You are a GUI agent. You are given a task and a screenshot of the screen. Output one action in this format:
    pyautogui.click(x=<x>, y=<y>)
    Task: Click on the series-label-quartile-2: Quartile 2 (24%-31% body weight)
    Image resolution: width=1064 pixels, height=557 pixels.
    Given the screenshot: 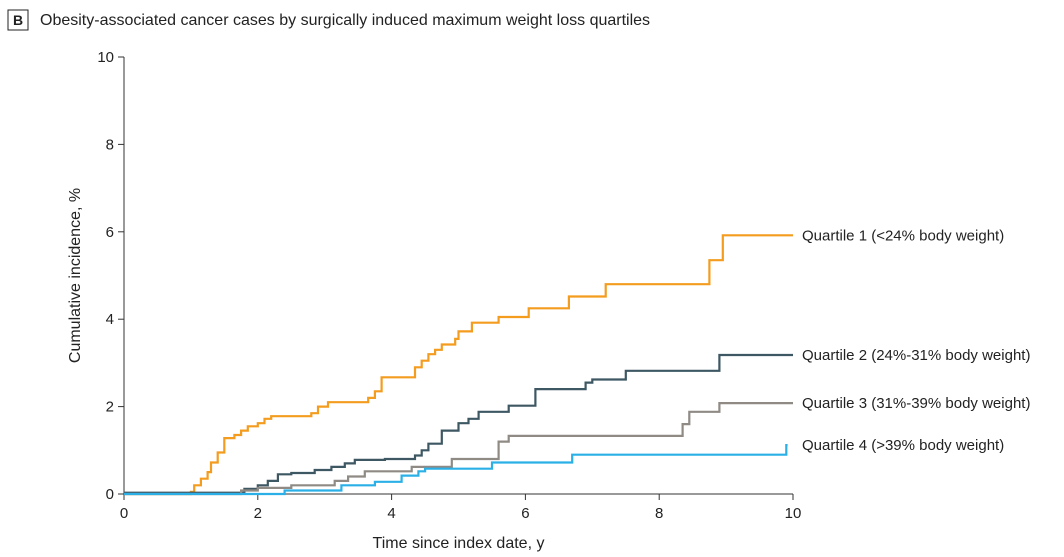 What is the action you would take?
    pyautogui.click(x=916, y=355)
    